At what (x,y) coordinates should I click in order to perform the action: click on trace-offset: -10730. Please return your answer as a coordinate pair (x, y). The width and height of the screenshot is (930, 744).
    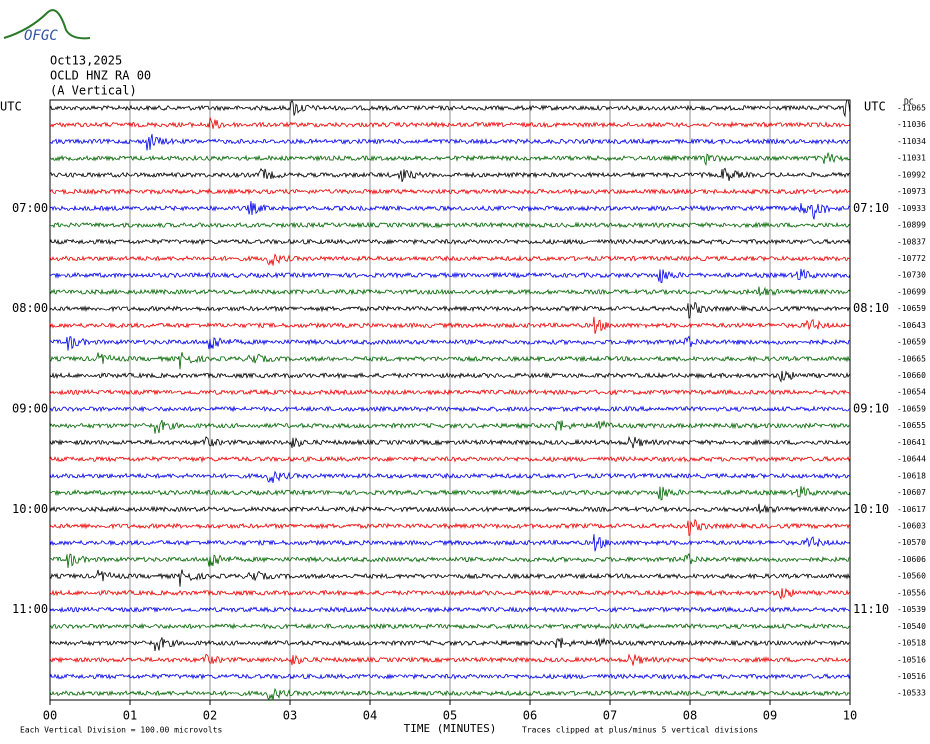
    Looking at the image, I should click on (911, 275).